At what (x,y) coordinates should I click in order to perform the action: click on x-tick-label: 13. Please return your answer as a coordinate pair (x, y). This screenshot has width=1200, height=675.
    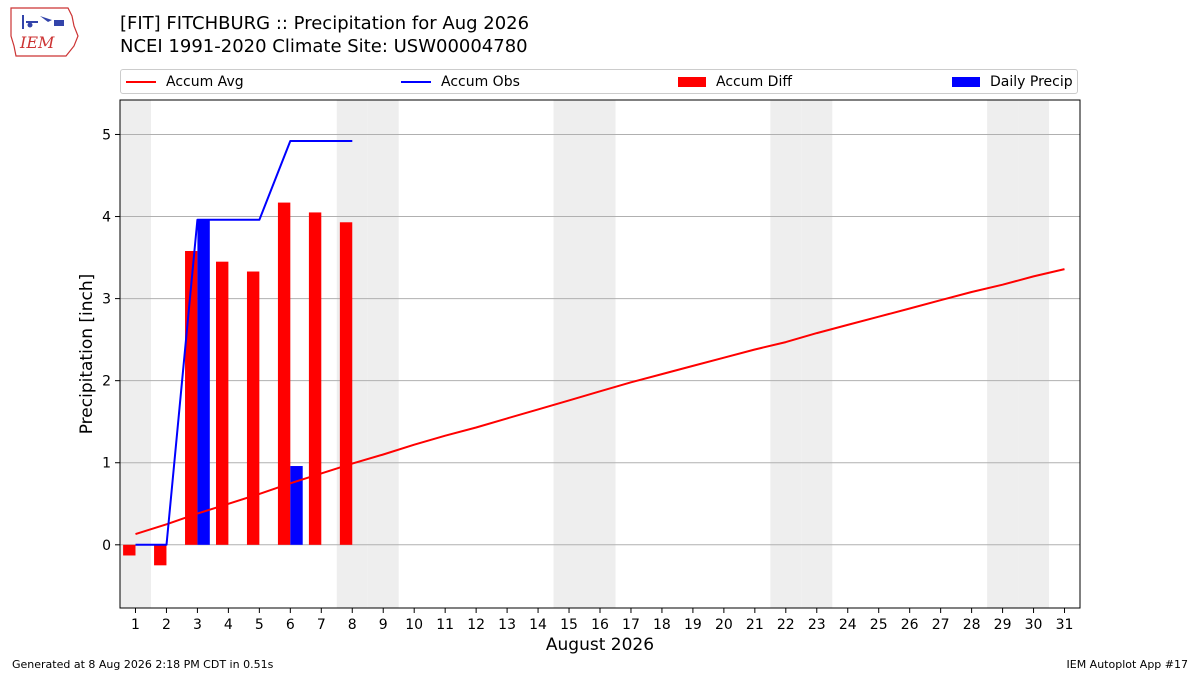
    Looking at the image, I should click on (507, 625).